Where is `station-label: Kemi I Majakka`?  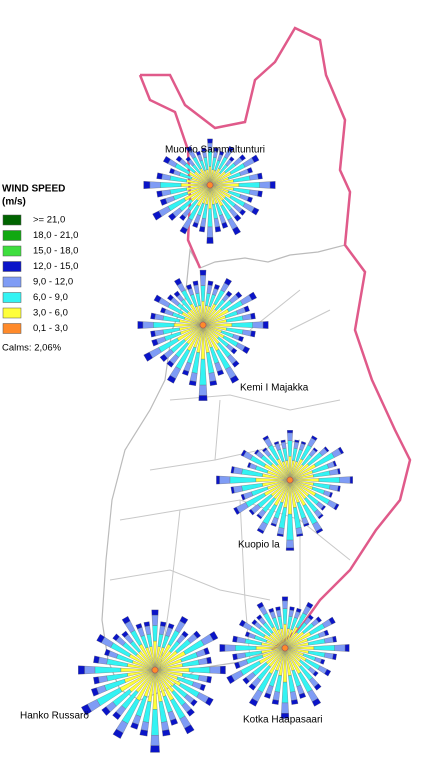 station-label: Kemi I Majakka is located at coordinates (274, 388).